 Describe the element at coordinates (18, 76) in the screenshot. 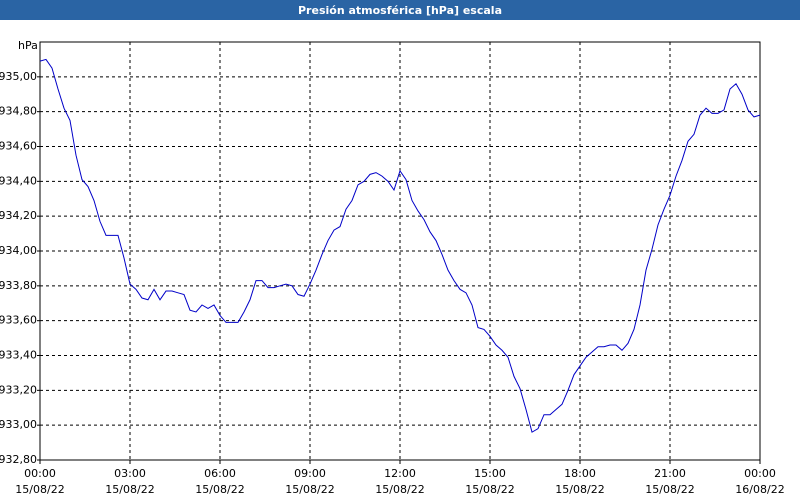

I see `y-tick-label: 935,00` at that location.